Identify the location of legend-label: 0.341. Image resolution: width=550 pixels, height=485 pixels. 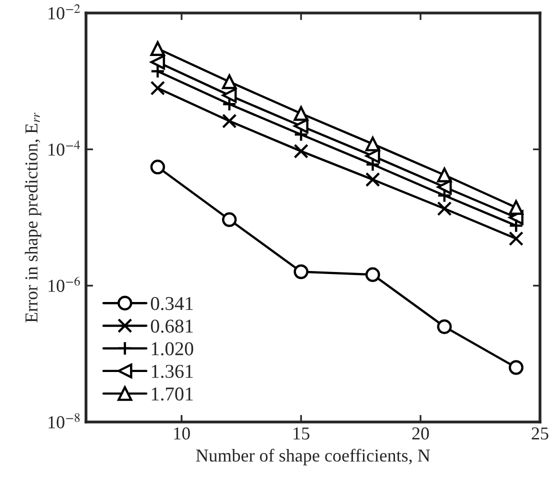
(171, 303).